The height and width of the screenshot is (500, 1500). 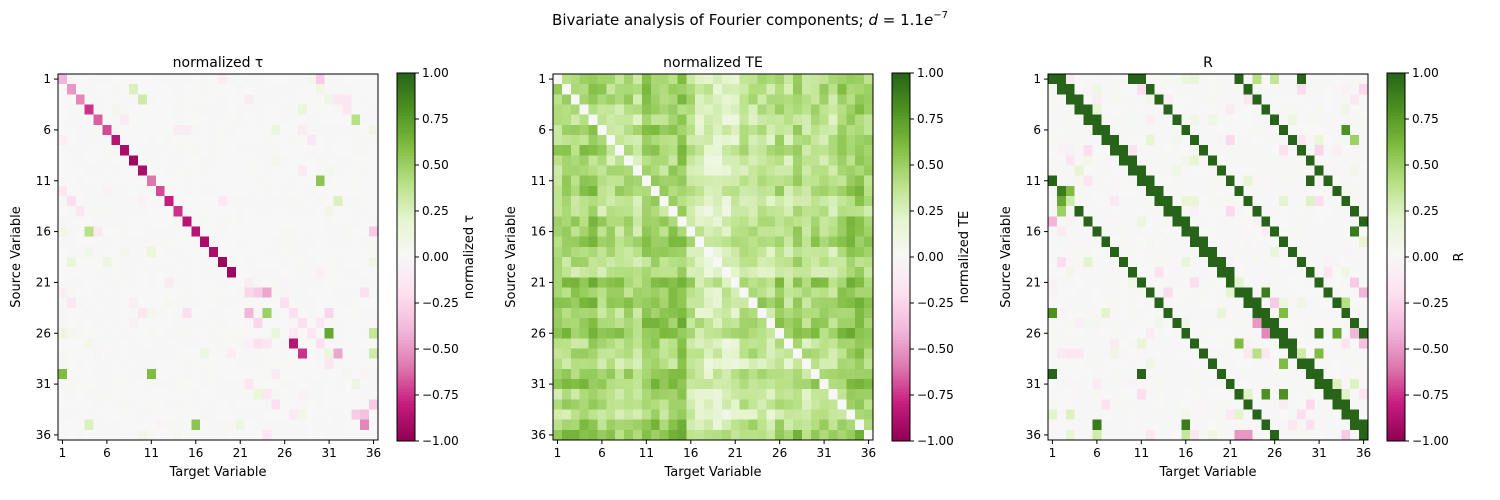 What do you see at coordinates (1033, 282) in the screenshot?
I see `y-tick-label: 21` at bounding box center [1033, 282].